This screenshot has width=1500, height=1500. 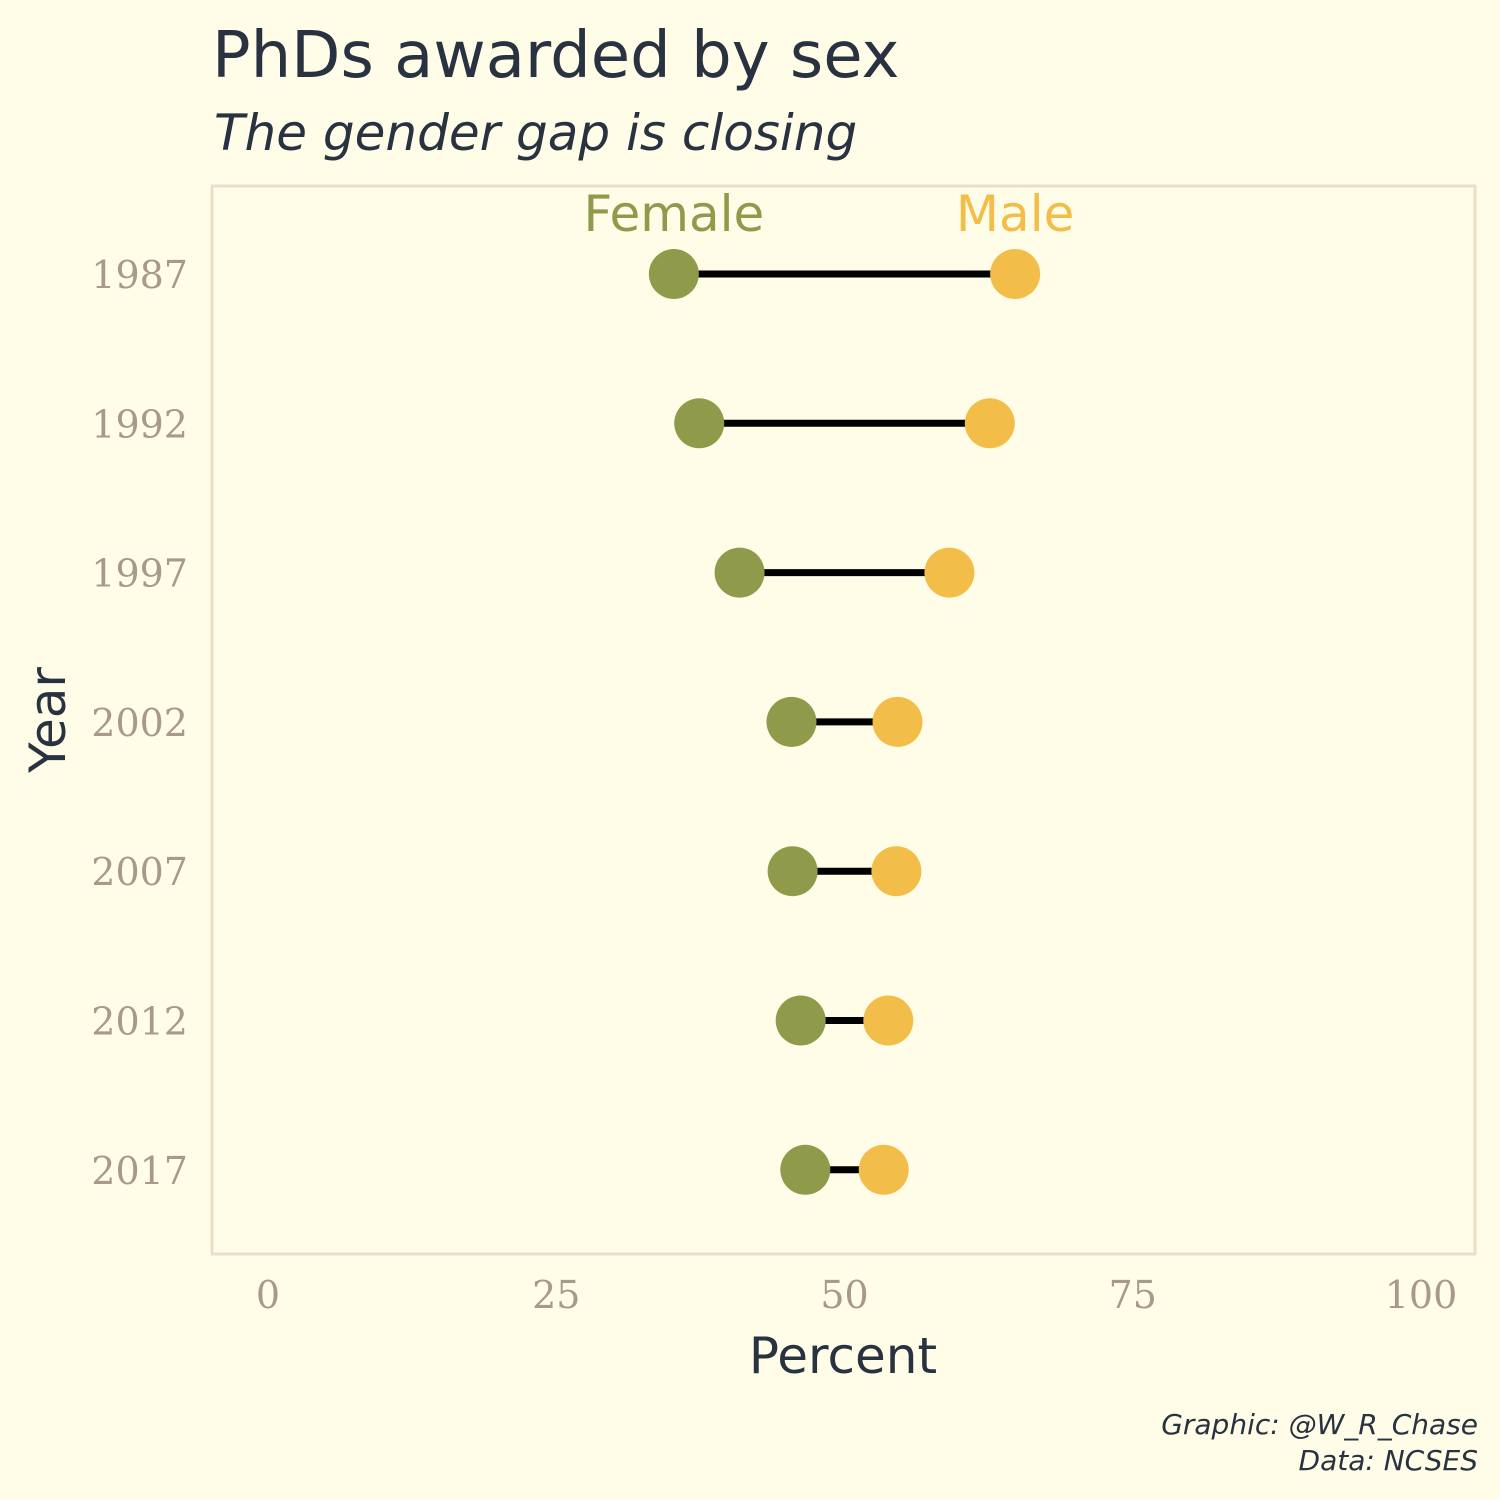 What do you see at coordinates (791, 721) in the screenshot?
I see `point-female-2002` at bounding box center [791, 721].